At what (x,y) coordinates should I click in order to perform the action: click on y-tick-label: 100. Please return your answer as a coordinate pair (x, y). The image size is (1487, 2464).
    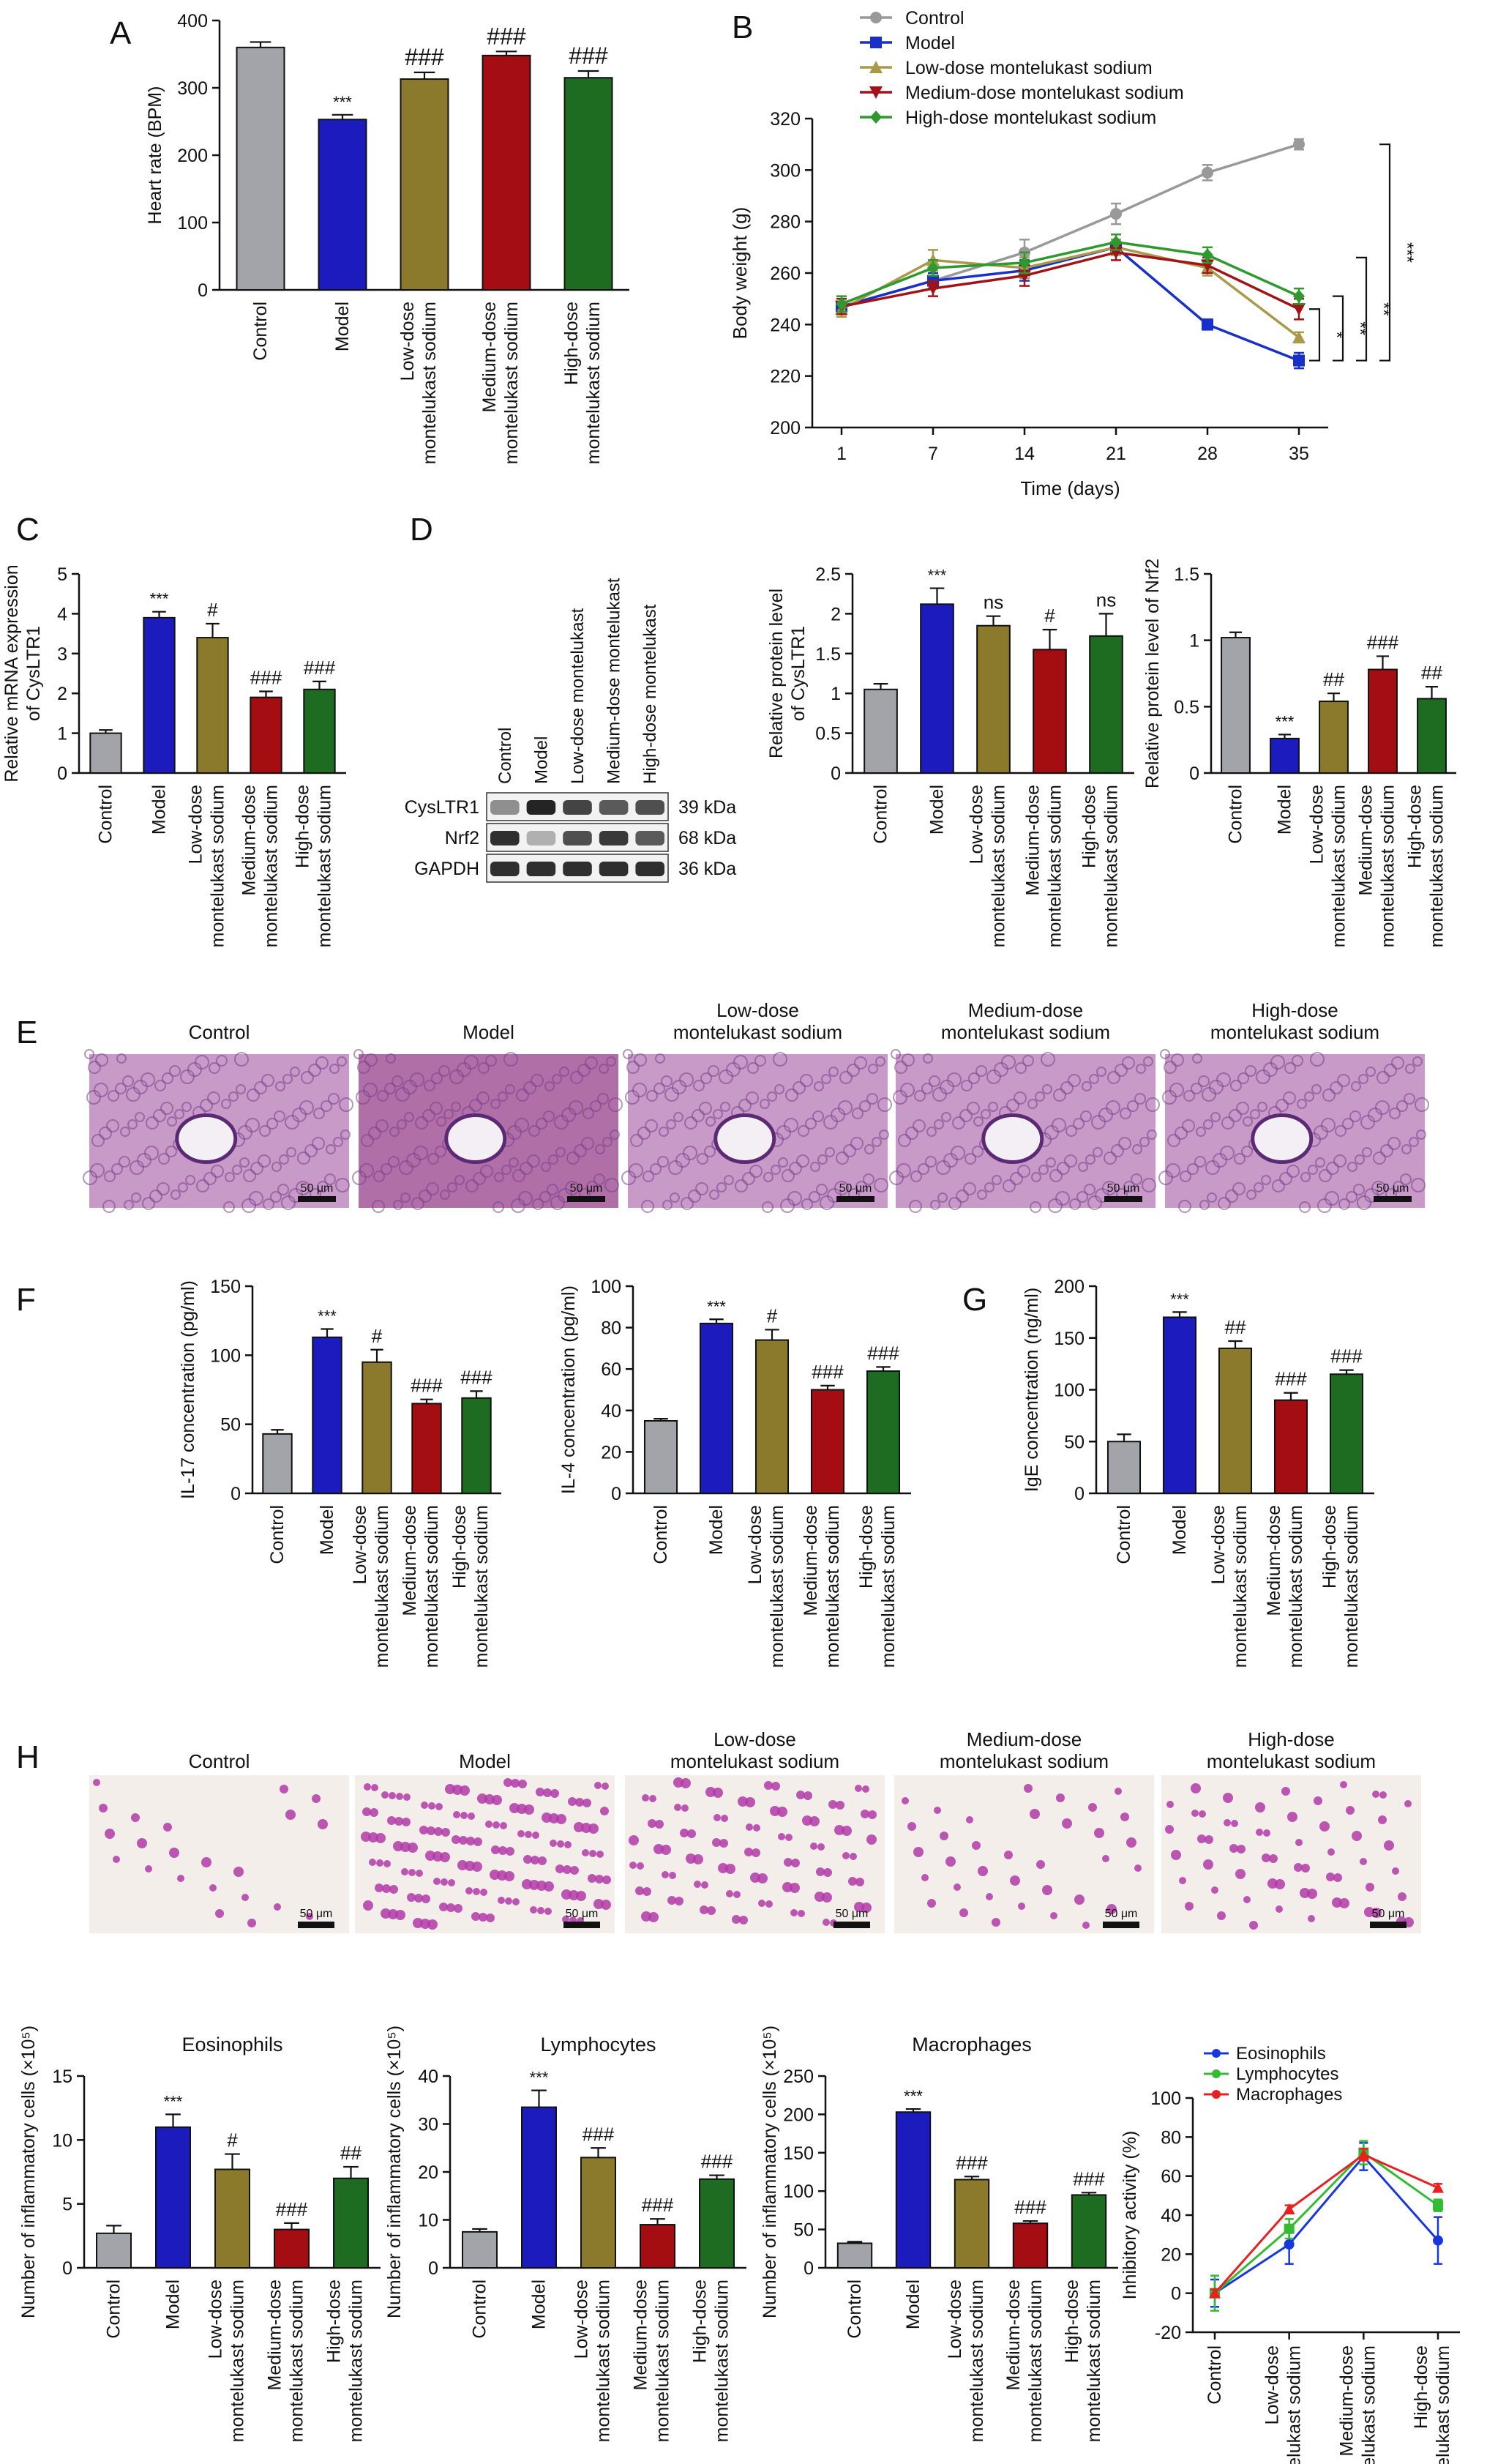
    Looking at the image, I should click on (799, 2191).